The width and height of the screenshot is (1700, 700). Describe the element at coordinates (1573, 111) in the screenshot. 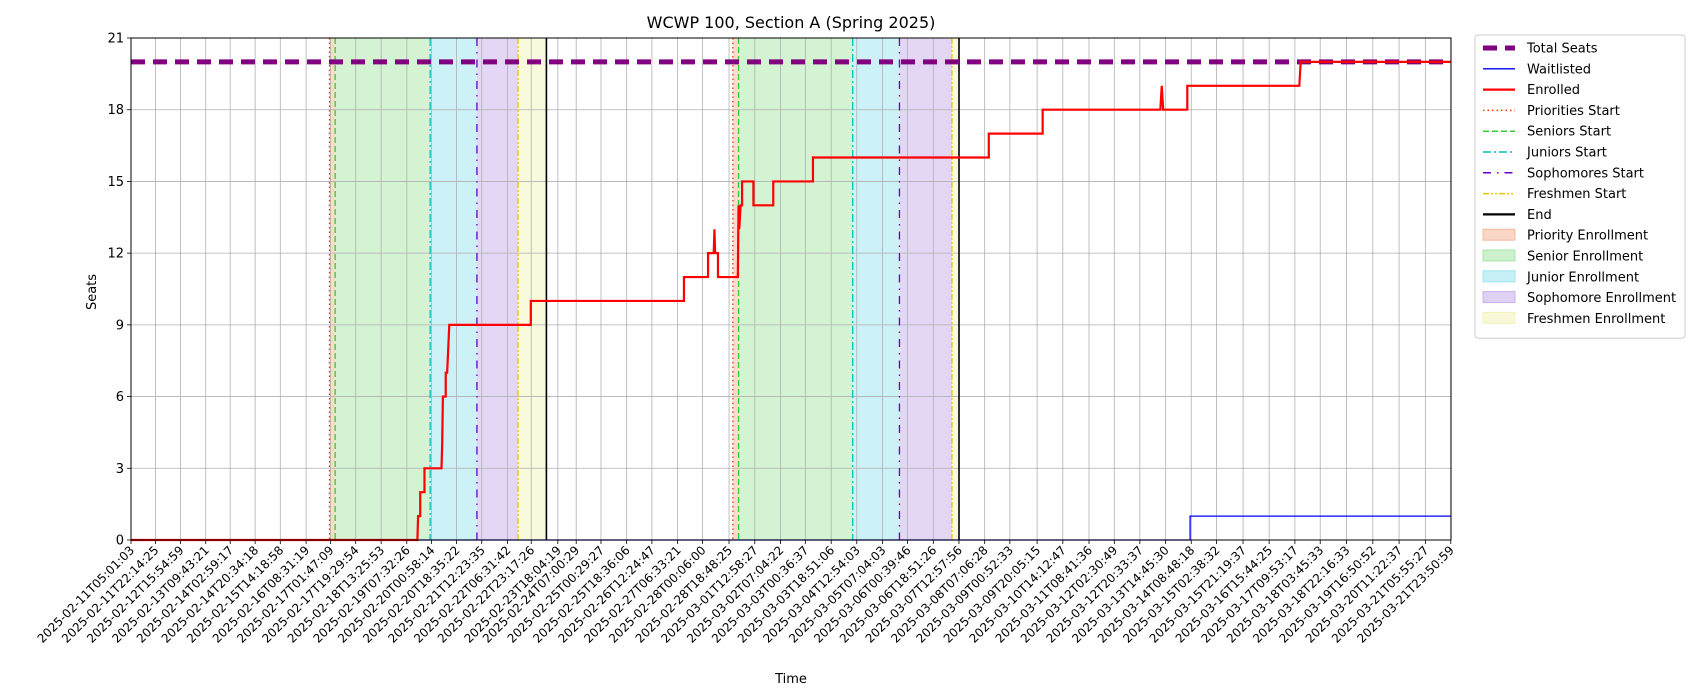

I see `legend-label-priorities-start: Priorities Start` at that location.